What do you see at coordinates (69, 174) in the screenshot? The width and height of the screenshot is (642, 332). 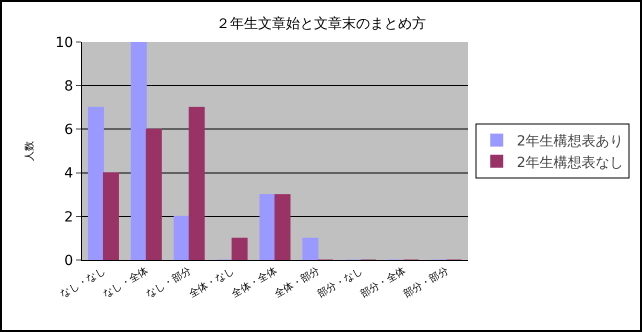 I see `y-tick-label: 4` at bounding box center [69, 174].